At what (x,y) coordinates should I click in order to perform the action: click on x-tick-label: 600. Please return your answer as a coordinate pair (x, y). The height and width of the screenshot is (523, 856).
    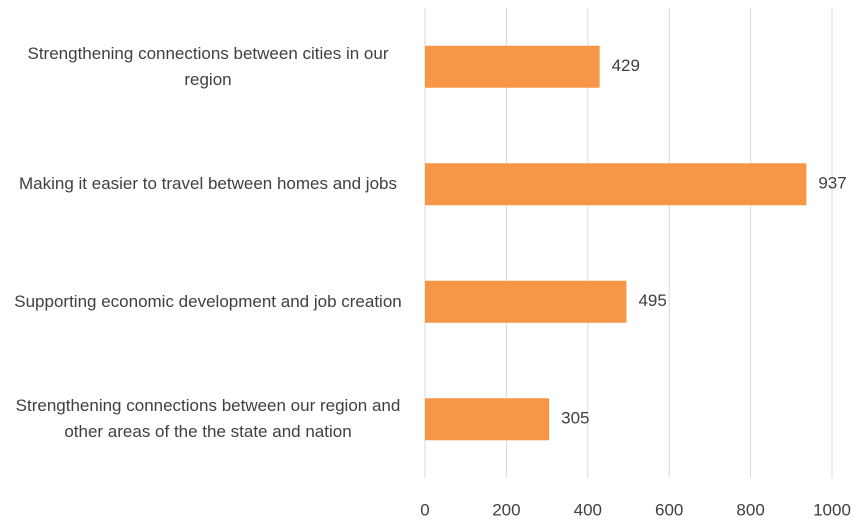
    Looking at the image, I should click on (669, 509).